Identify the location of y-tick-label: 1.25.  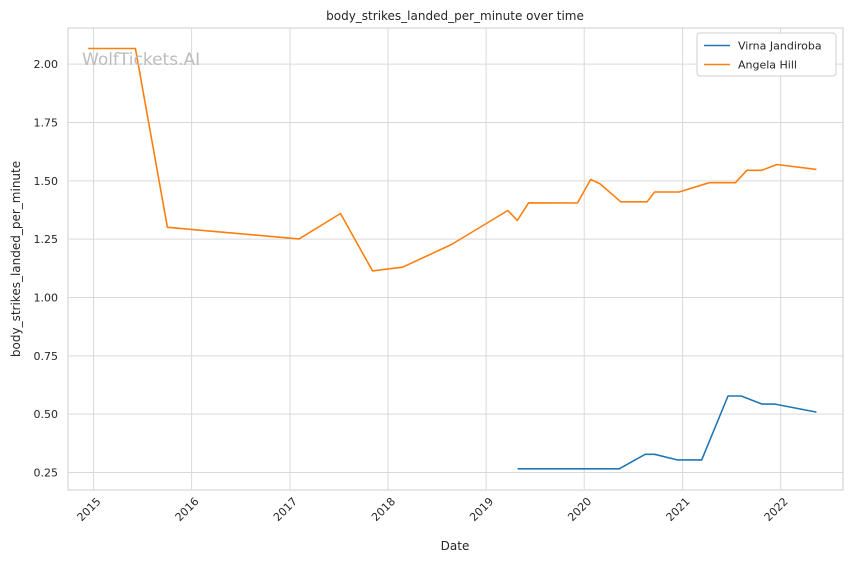
(46, 239).